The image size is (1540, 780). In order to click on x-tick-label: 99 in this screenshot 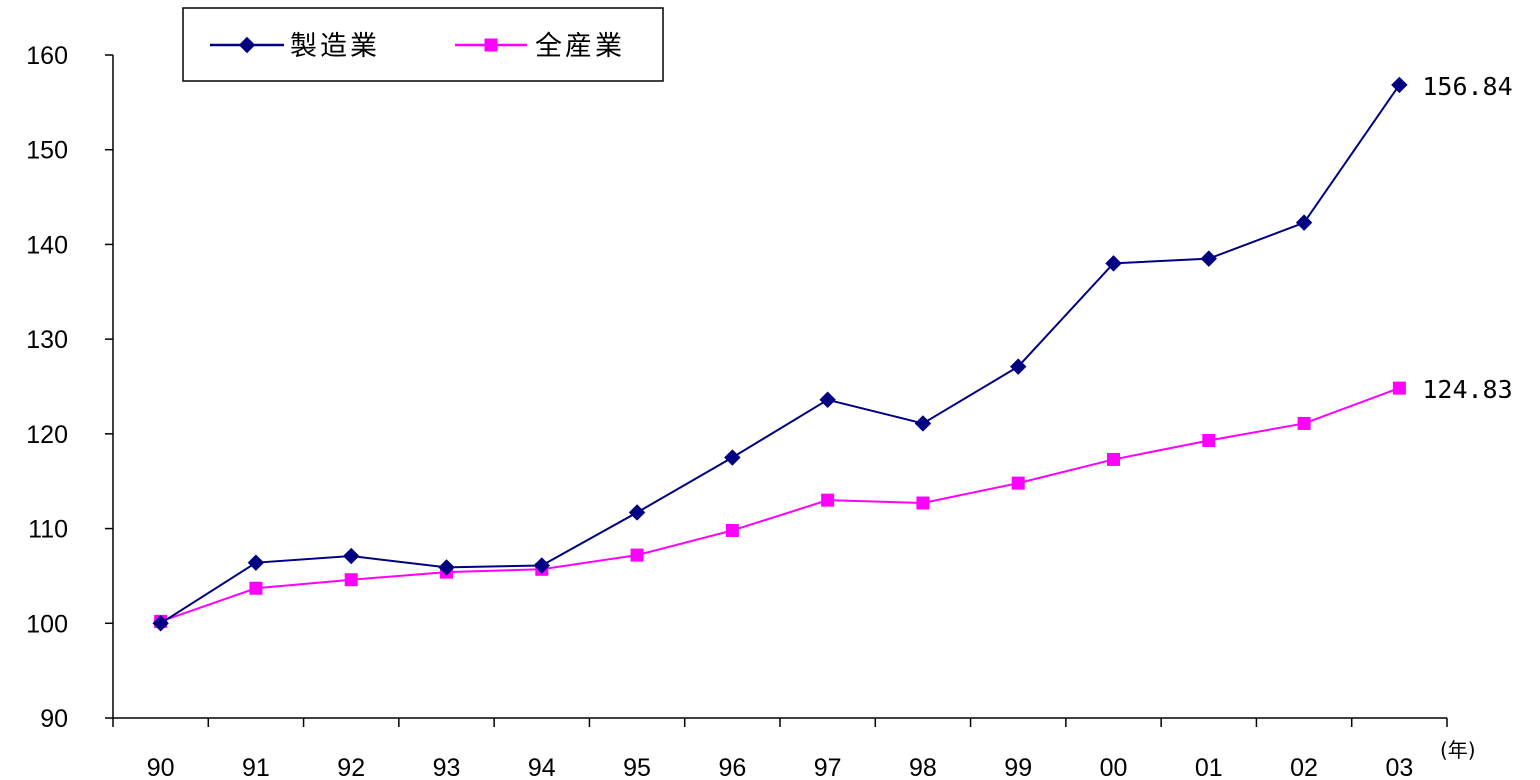, I will do `click(1018, 767)`.